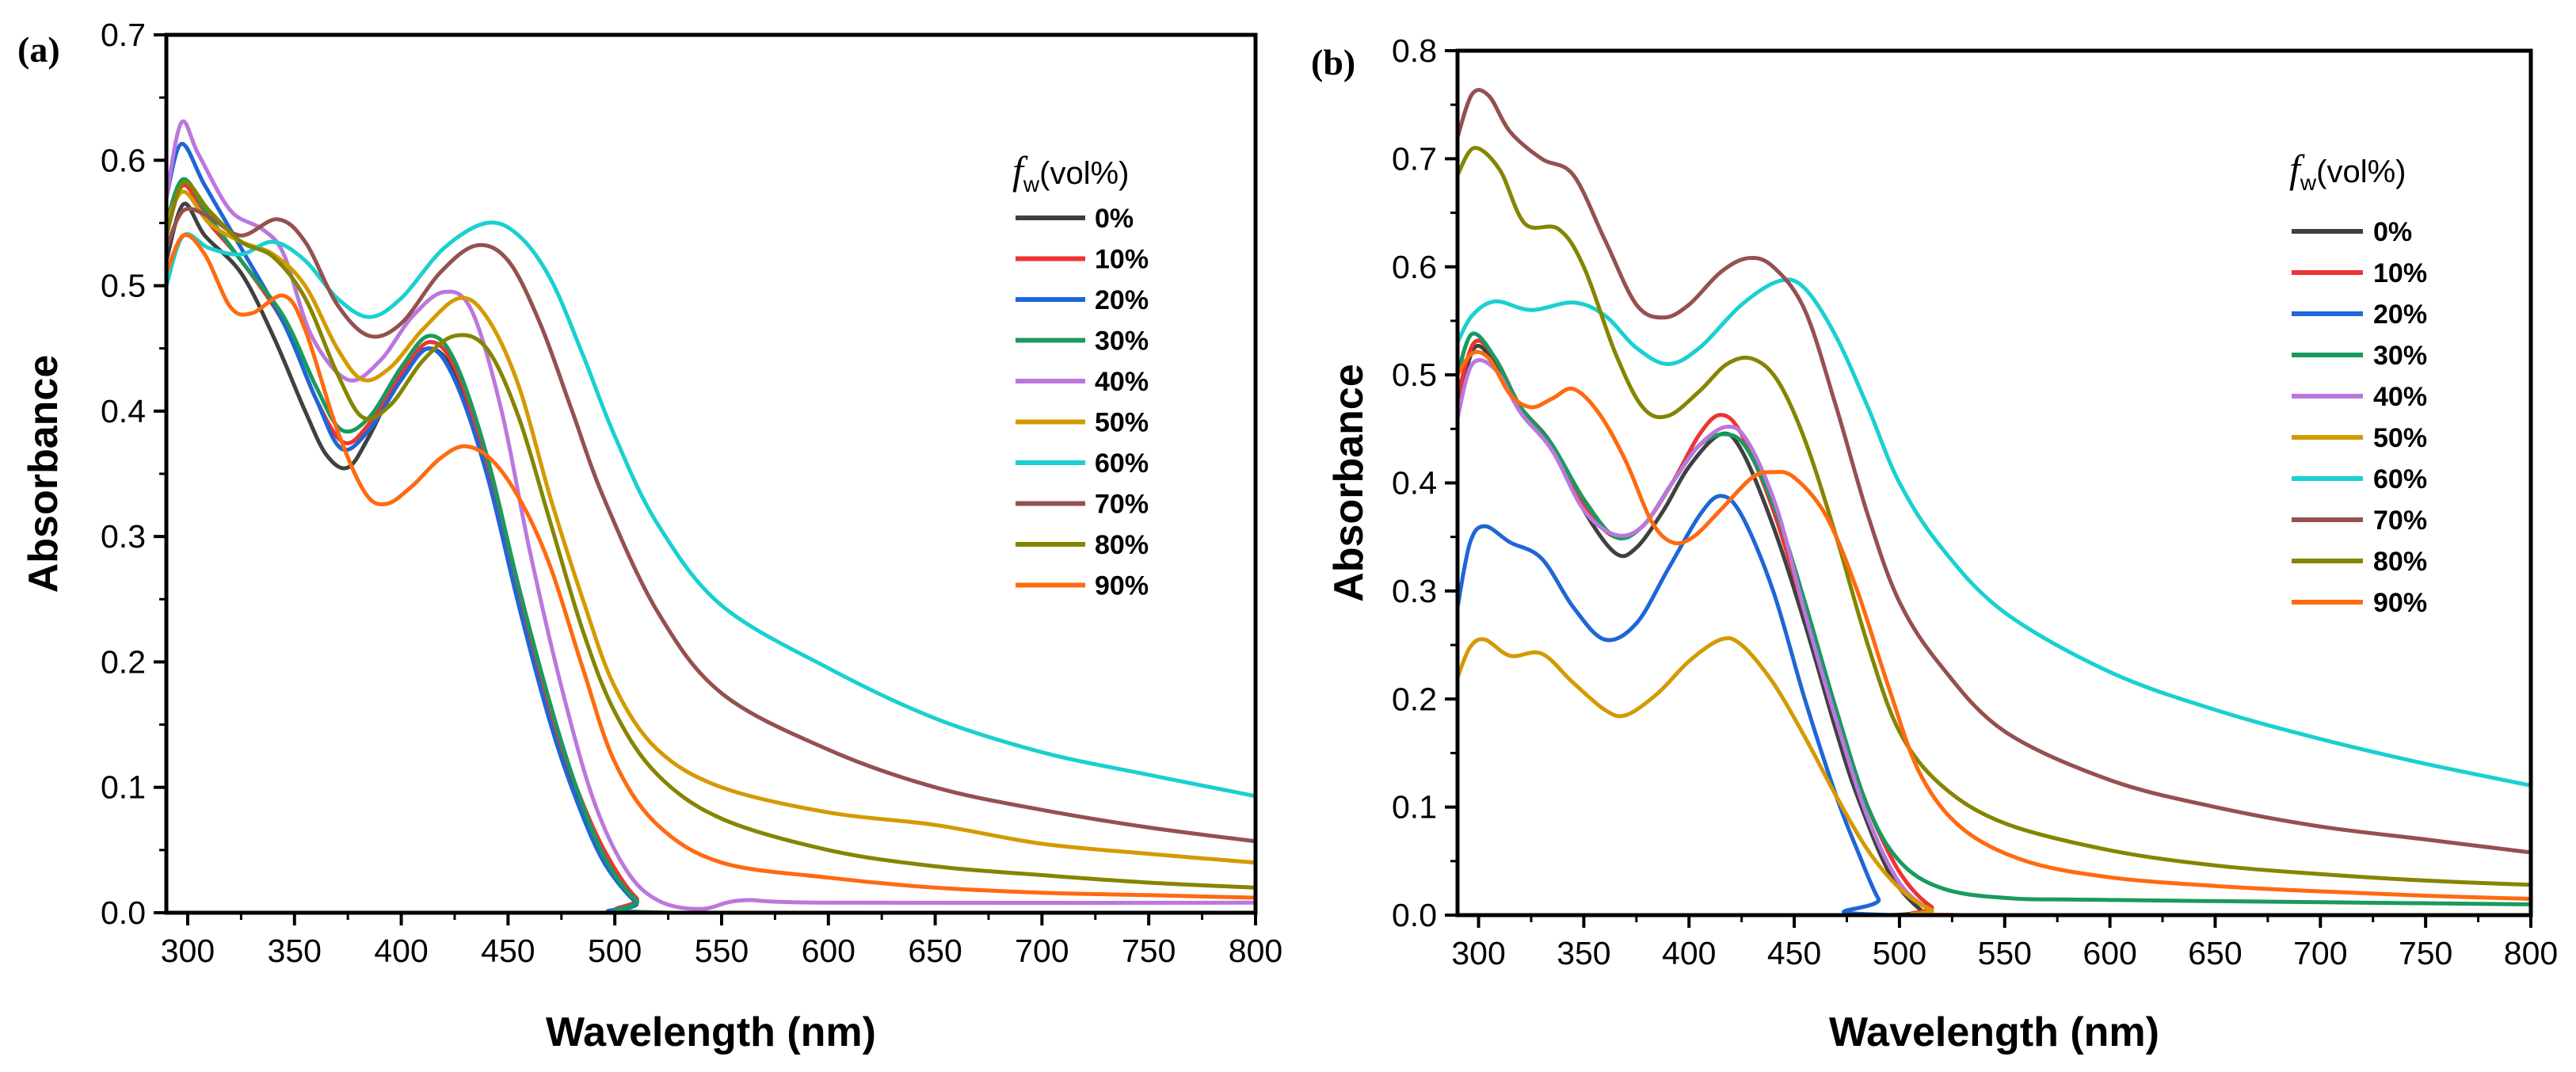 The height and width of the screenshot is (1072, 2576). Describe the element at coordinates (38, 49) in the screenshot. I see `panel-label: (a)` at that location.